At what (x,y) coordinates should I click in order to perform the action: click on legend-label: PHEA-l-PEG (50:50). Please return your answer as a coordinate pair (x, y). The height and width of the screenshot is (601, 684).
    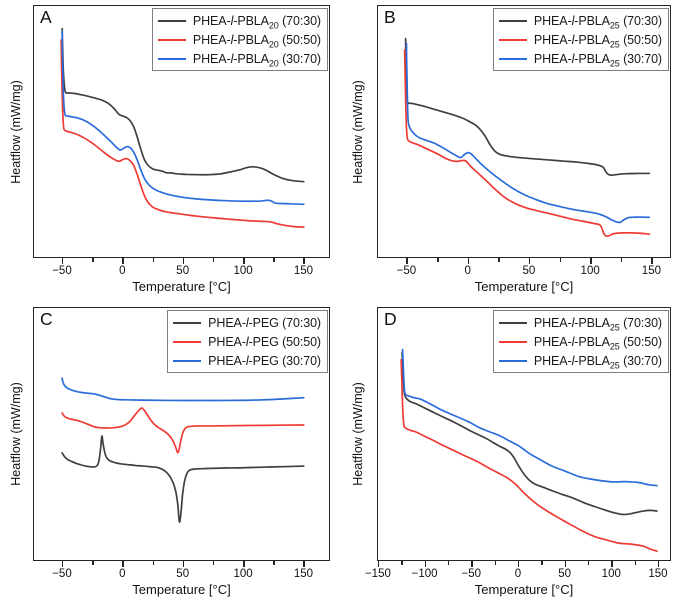
    Looking at the image, I should click on (264, 341).